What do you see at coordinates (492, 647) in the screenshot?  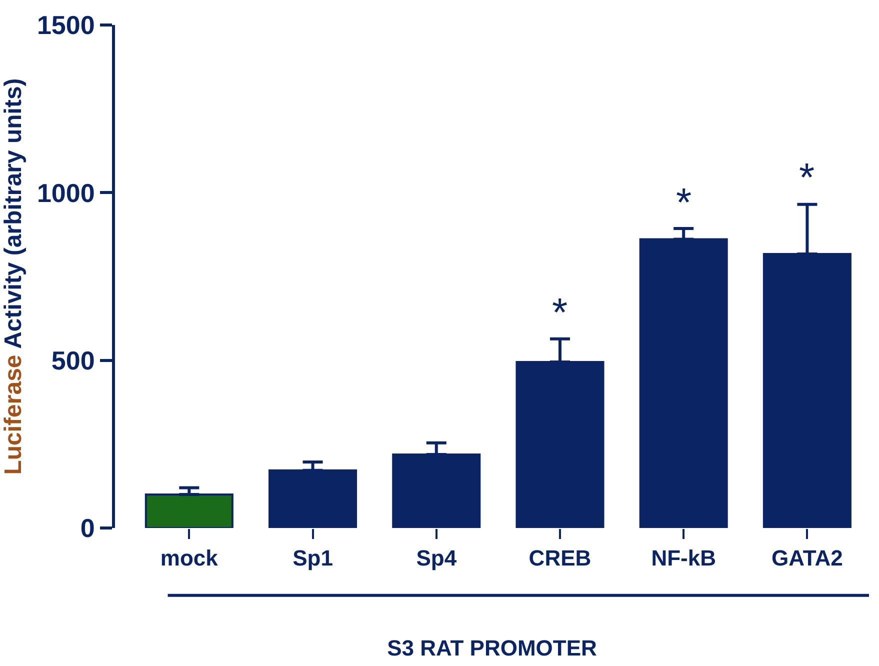 I see `x-axis-title: S3 RAT PROMOTER` at bounding box center [492, 647].